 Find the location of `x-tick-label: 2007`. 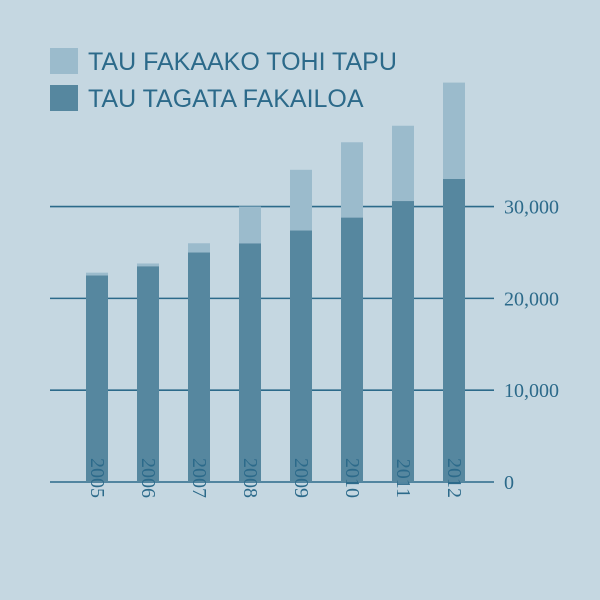

x-tick-label: 2007 is located at coordinates (199, 478).